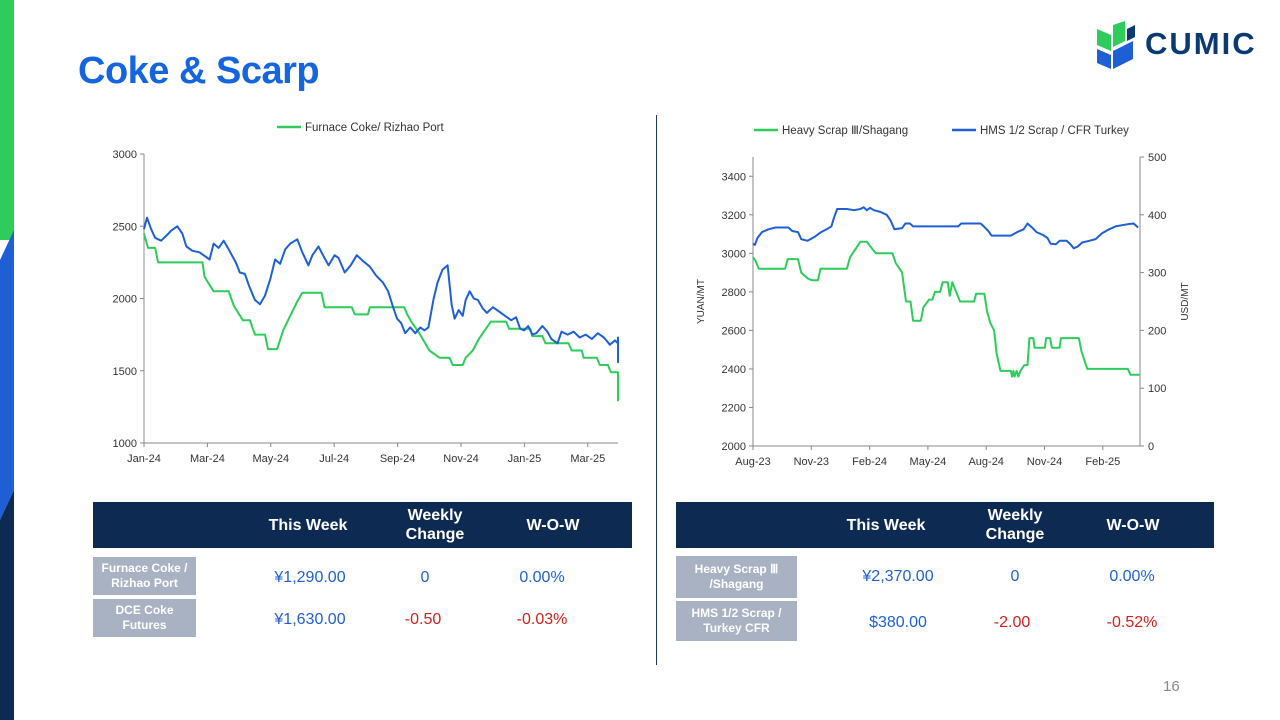 This screenshot has height=720, width=1280. Describe the element at coordinates (985, 462) in the screenshot. I see `x-tick-label: Aug-24` at that location.